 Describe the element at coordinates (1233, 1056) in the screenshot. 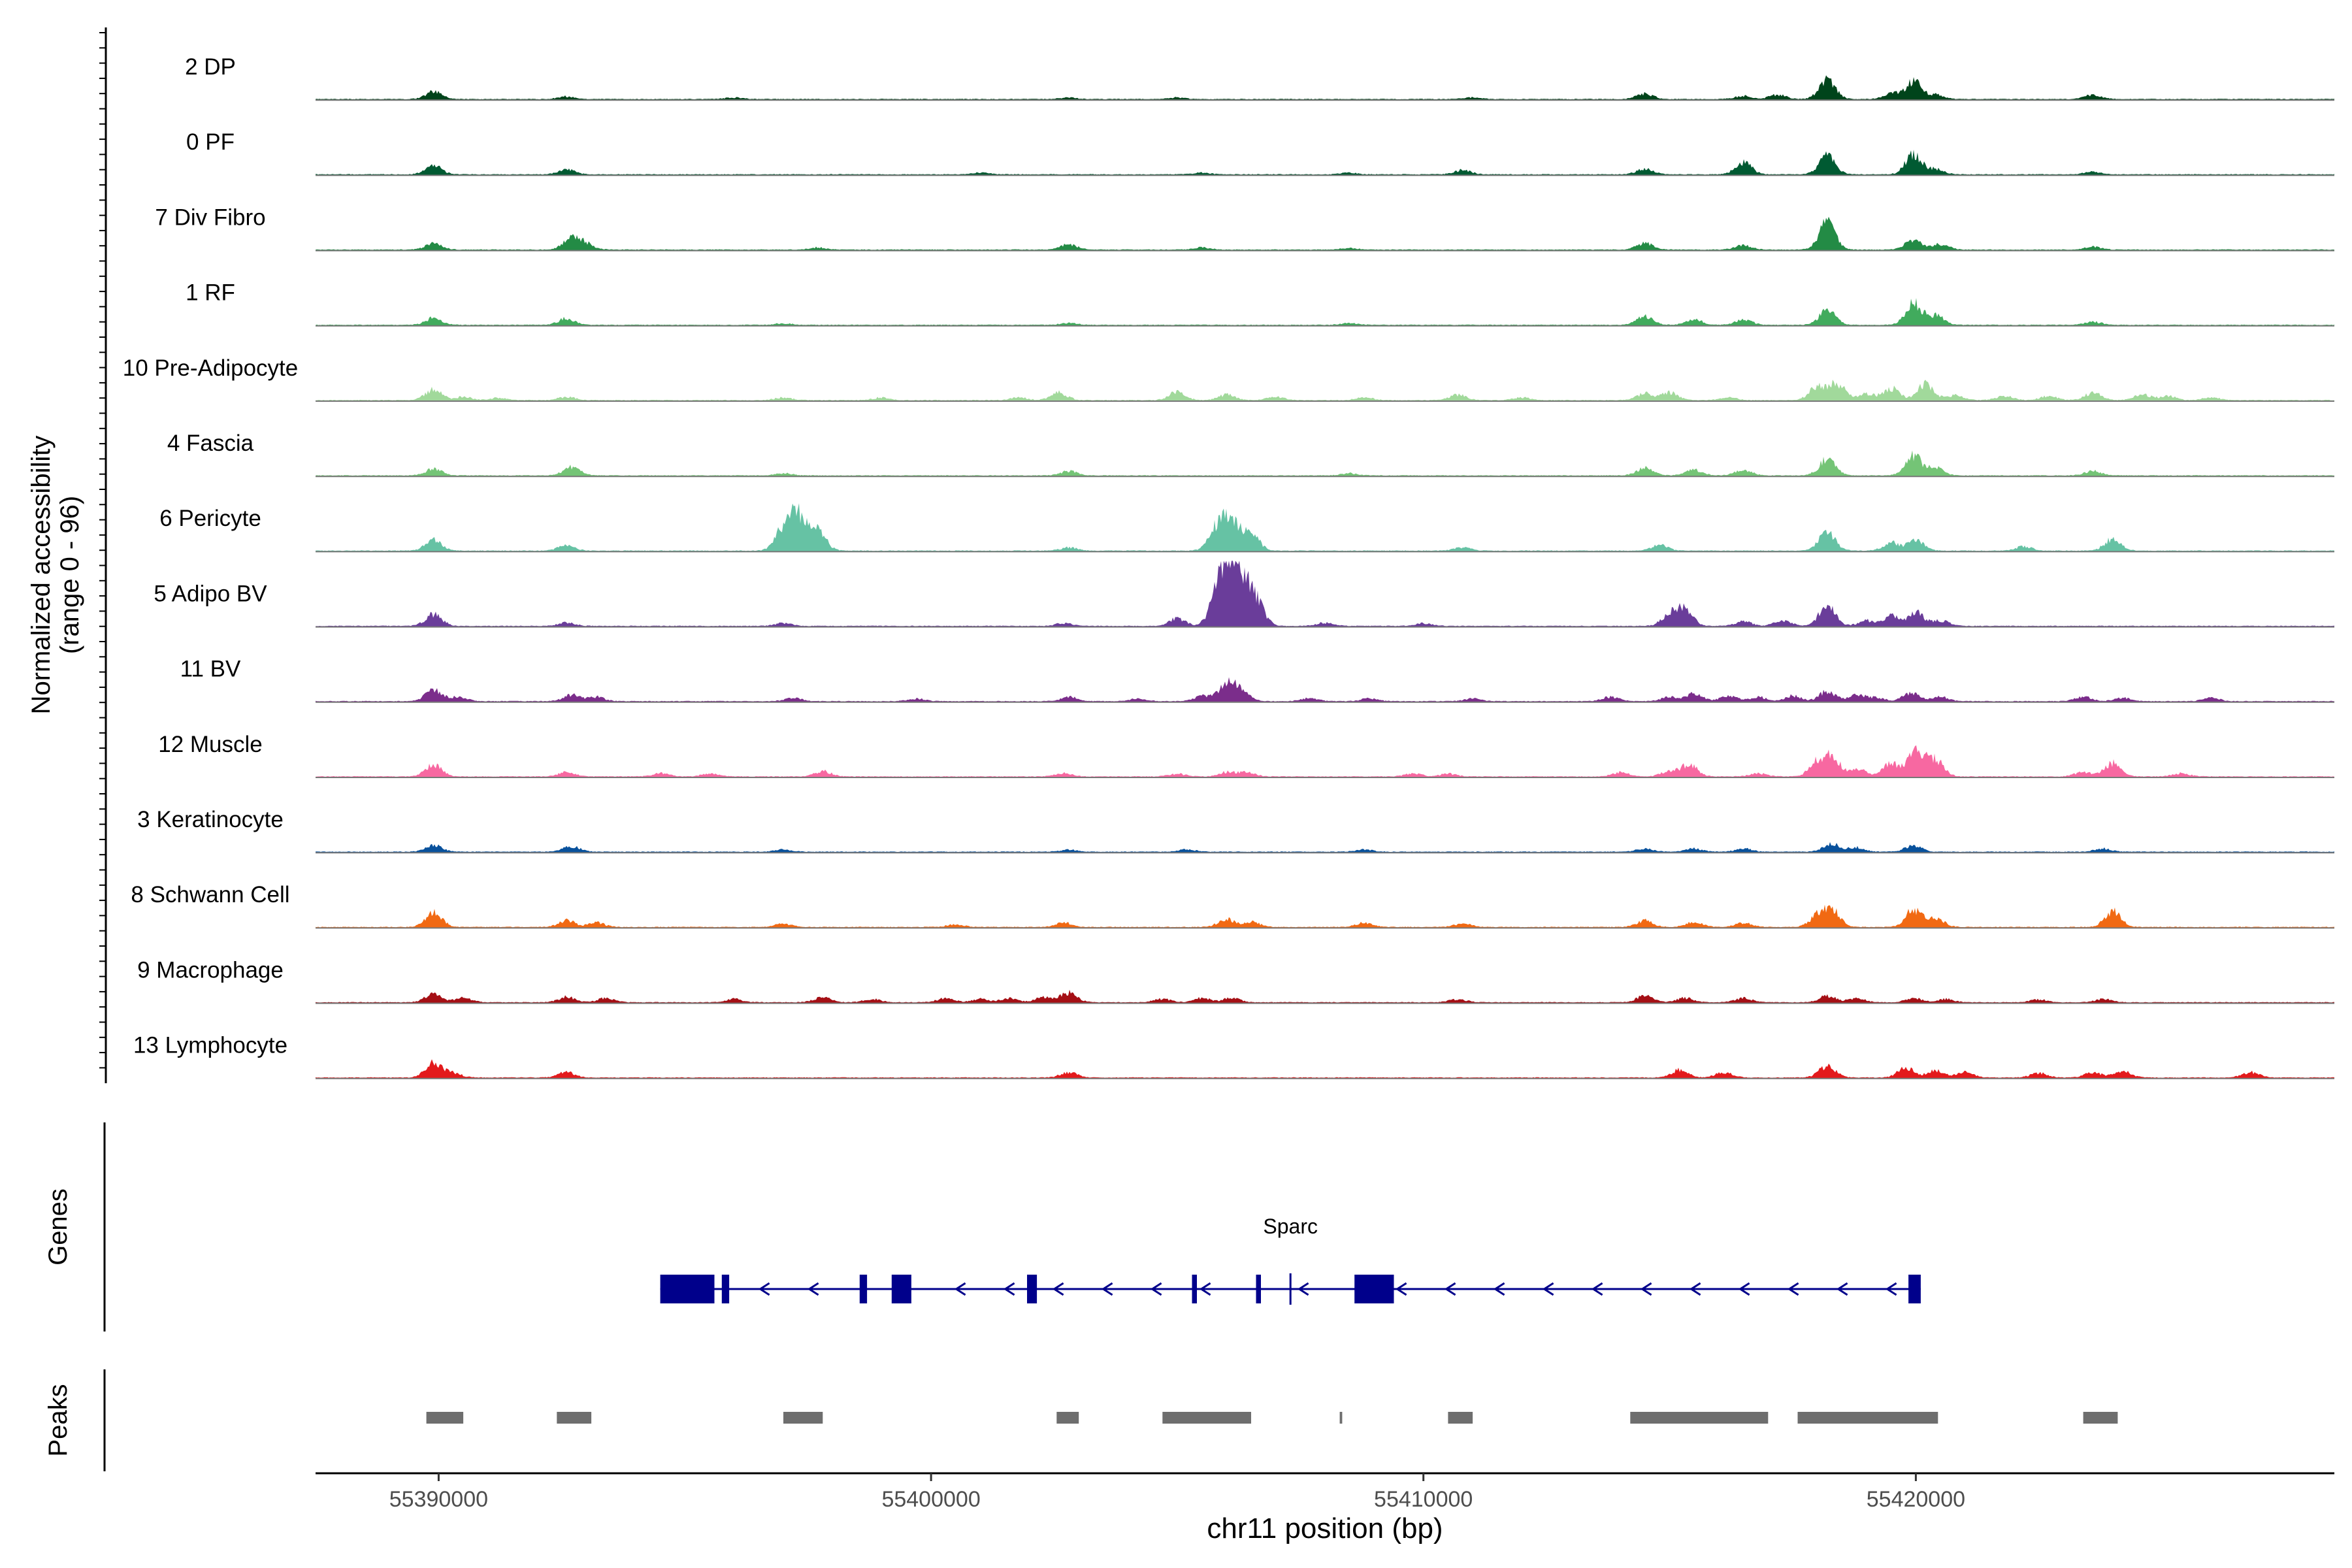

I see `track-13-lymphocyte: 13 Lymphocyte` at that location.